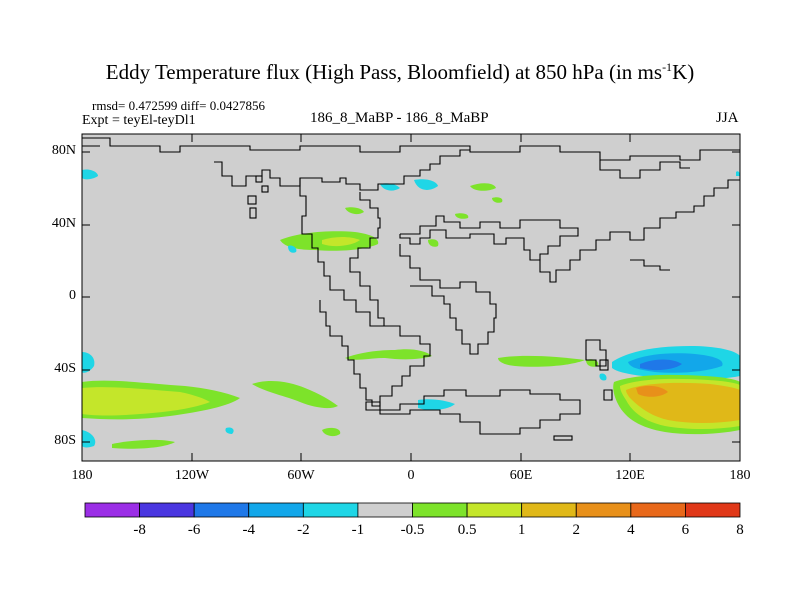  I want to click on shade-nsib-green2, so click(497, 200).